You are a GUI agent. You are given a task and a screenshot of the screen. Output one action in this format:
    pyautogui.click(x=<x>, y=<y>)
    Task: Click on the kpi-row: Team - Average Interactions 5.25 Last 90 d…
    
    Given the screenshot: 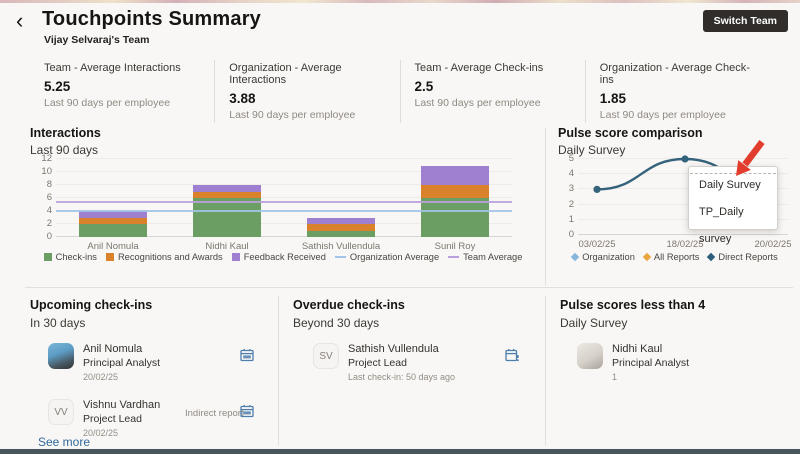 What is the action you would take?
    pyautogui.click(x=400, y=91)
    